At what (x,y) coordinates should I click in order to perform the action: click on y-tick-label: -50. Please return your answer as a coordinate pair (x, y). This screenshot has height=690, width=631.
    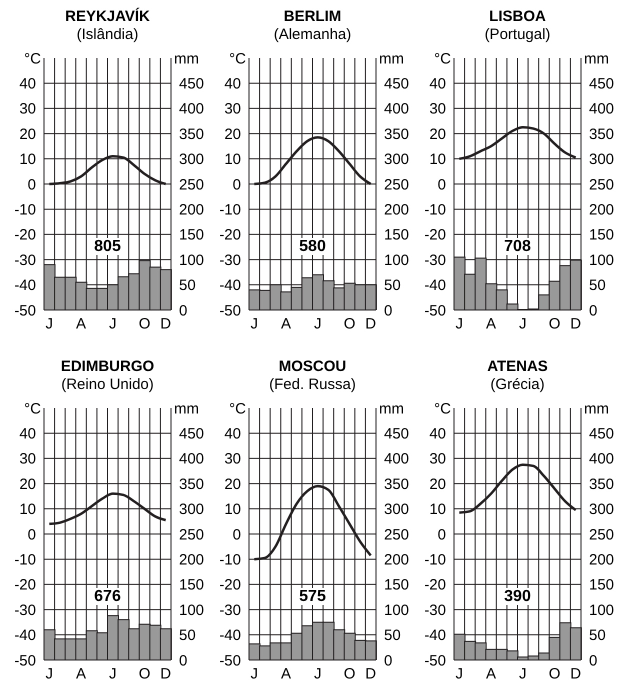
    Looking at the image, I should click on (230, 311).